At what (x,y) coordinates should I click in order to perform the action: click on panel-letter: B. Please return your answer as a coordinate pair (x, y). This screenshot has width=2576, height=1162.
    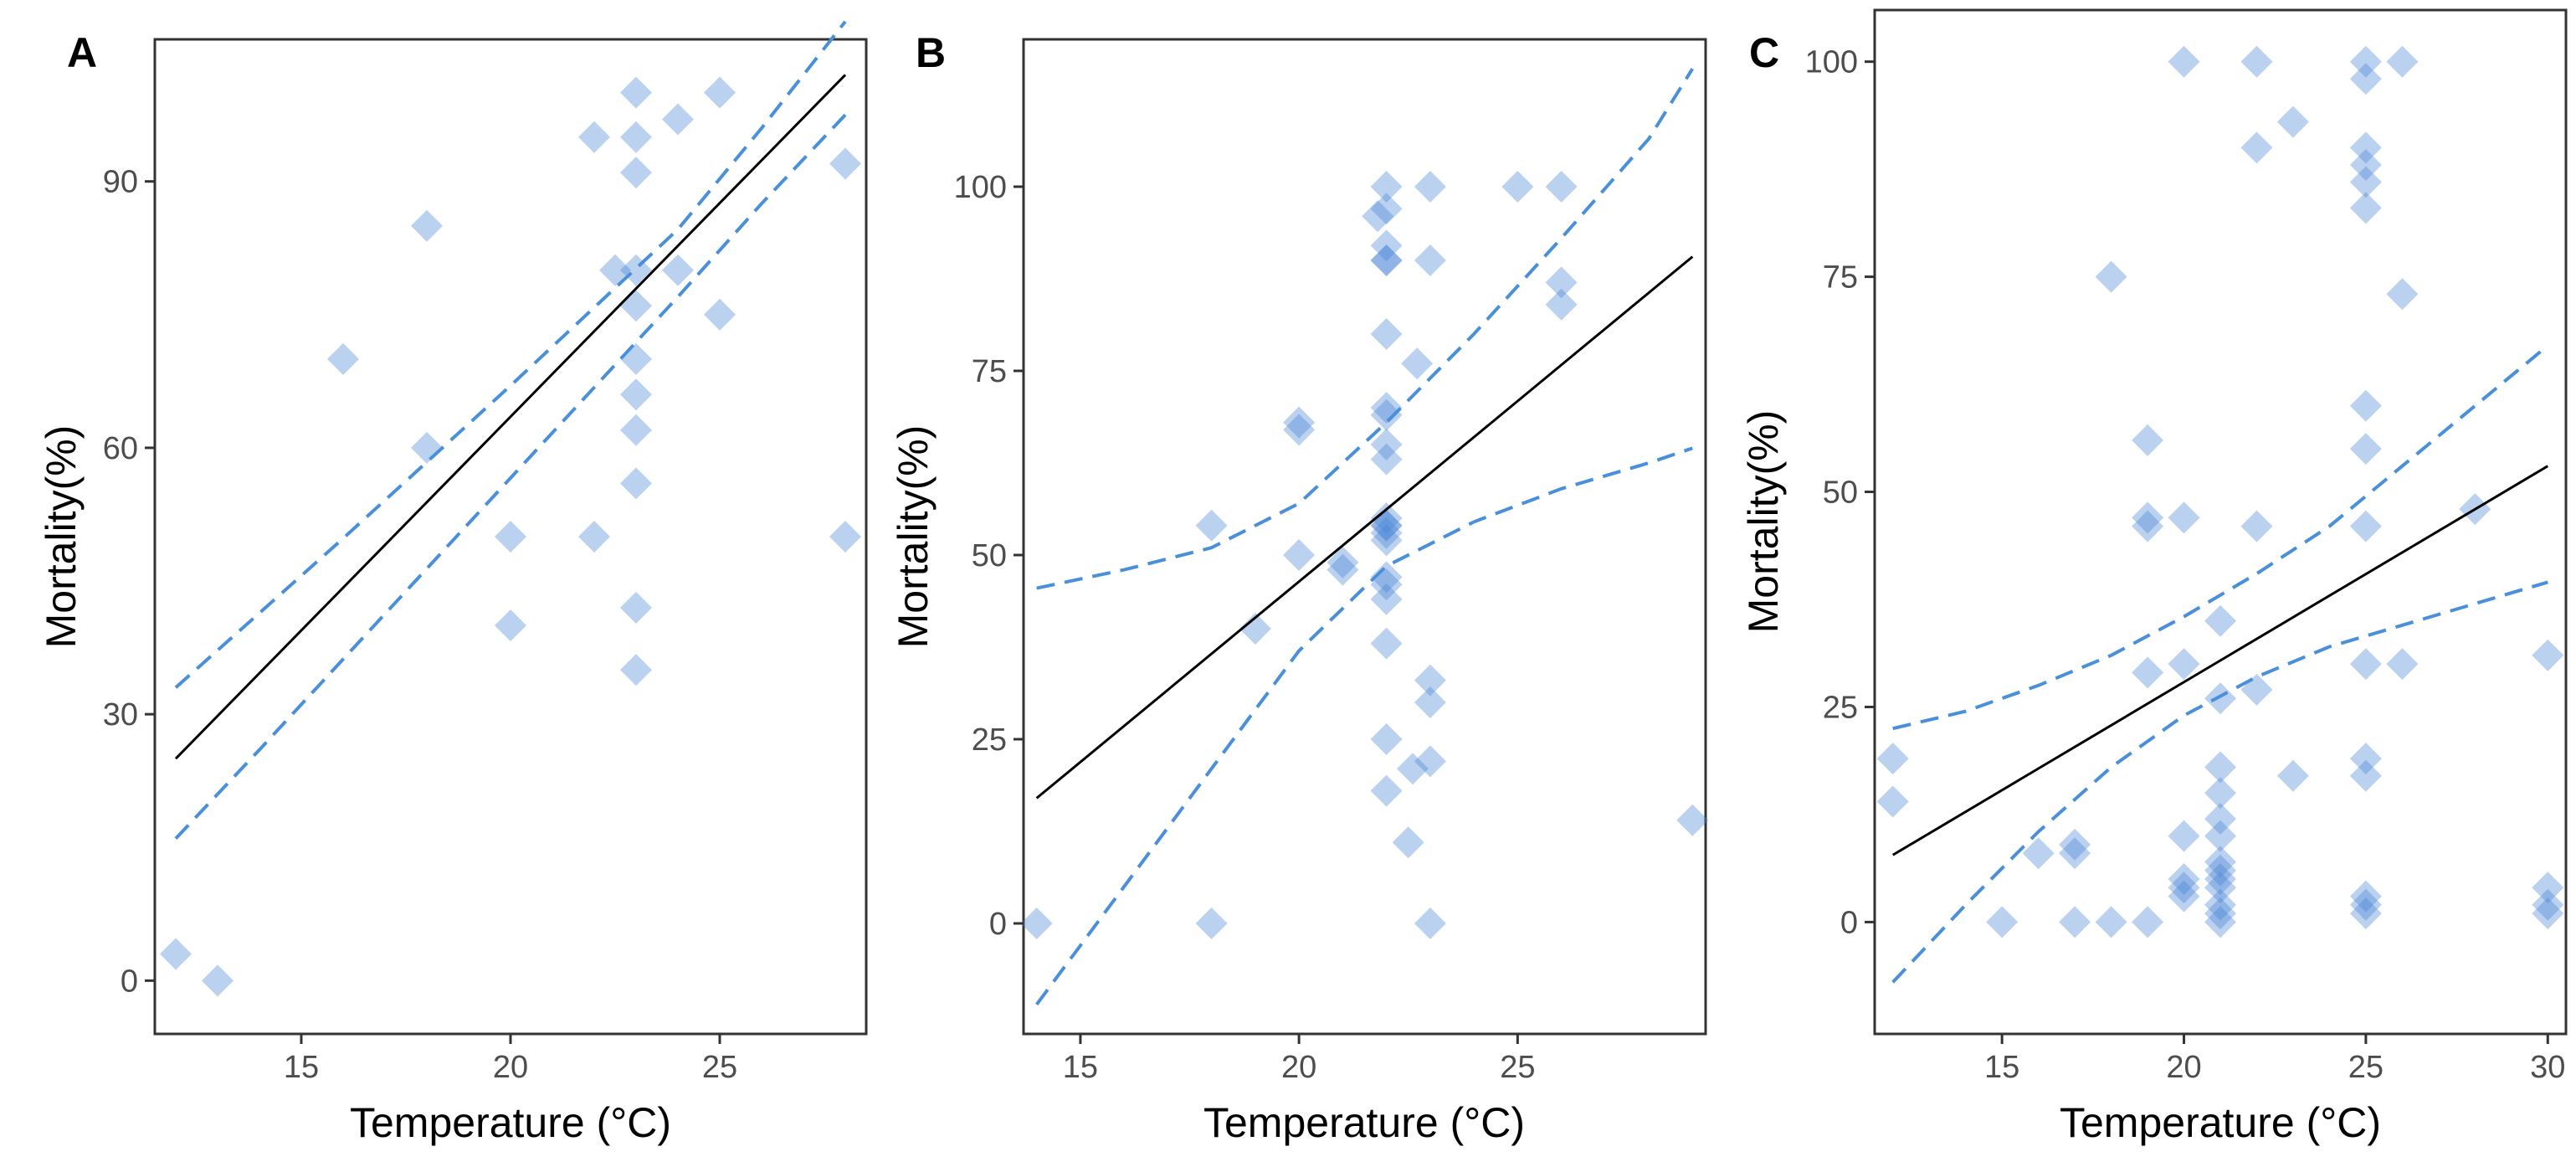
    Looking at the image, I should click on (931, 53).